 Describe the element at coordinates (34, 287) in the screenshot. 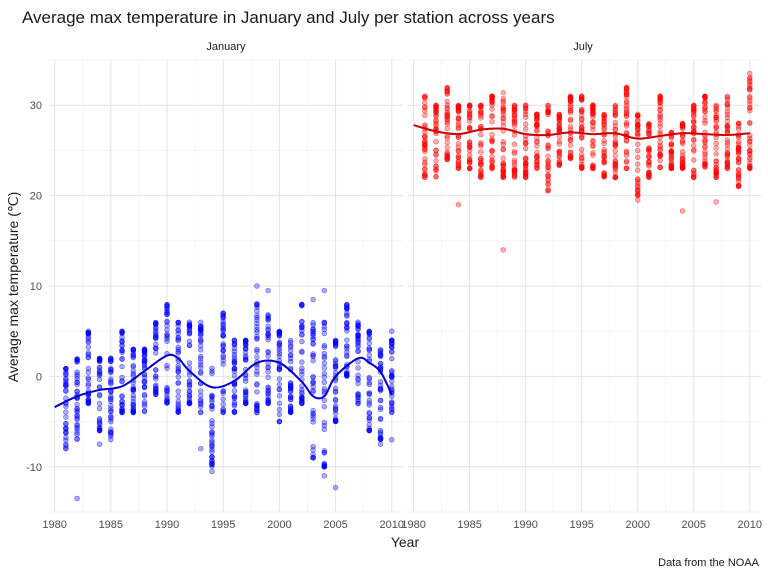

I see `y-axis-ticks: -10 0 10 20 30` at that location.